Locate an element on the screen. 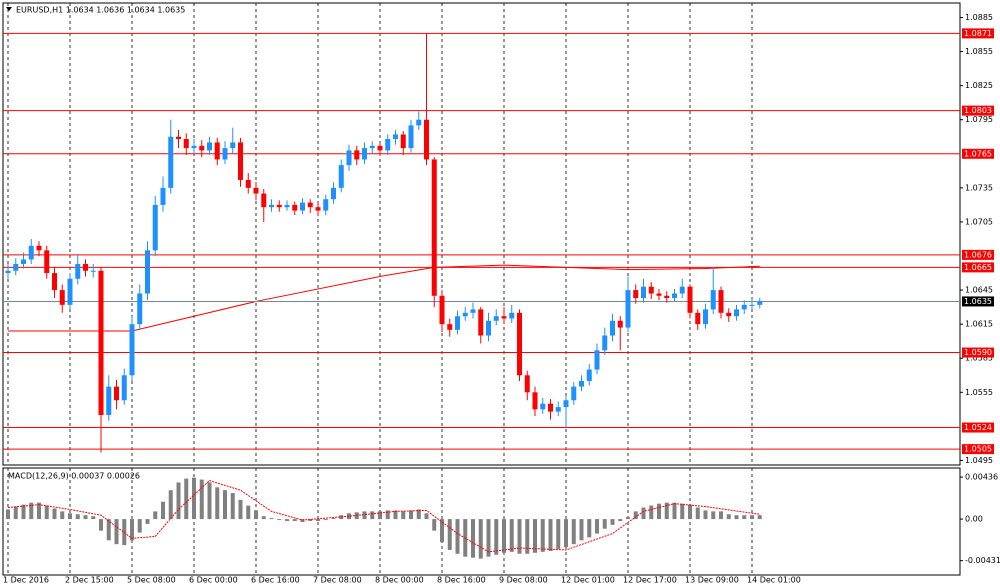  y-tick-label: 1.0645 is located at coordinates (979, 290).